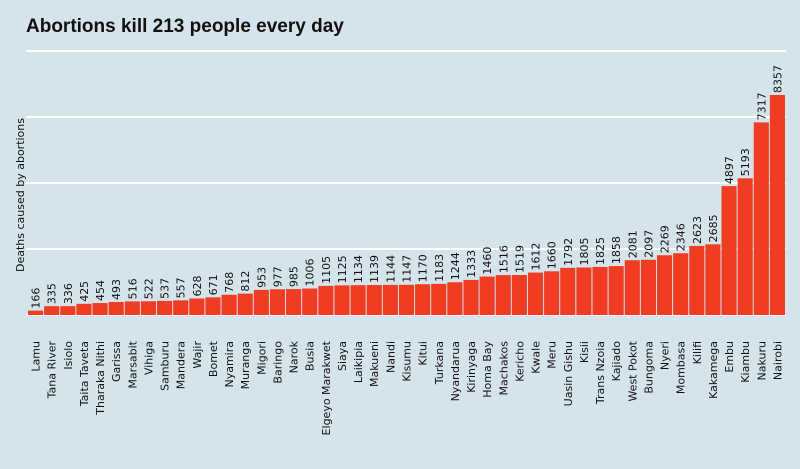 The image size is (800, 469). What do you see at coordinates (326, 270) in the screenshot?
I see `value-label: 1105` at bounding box center [326, 270].